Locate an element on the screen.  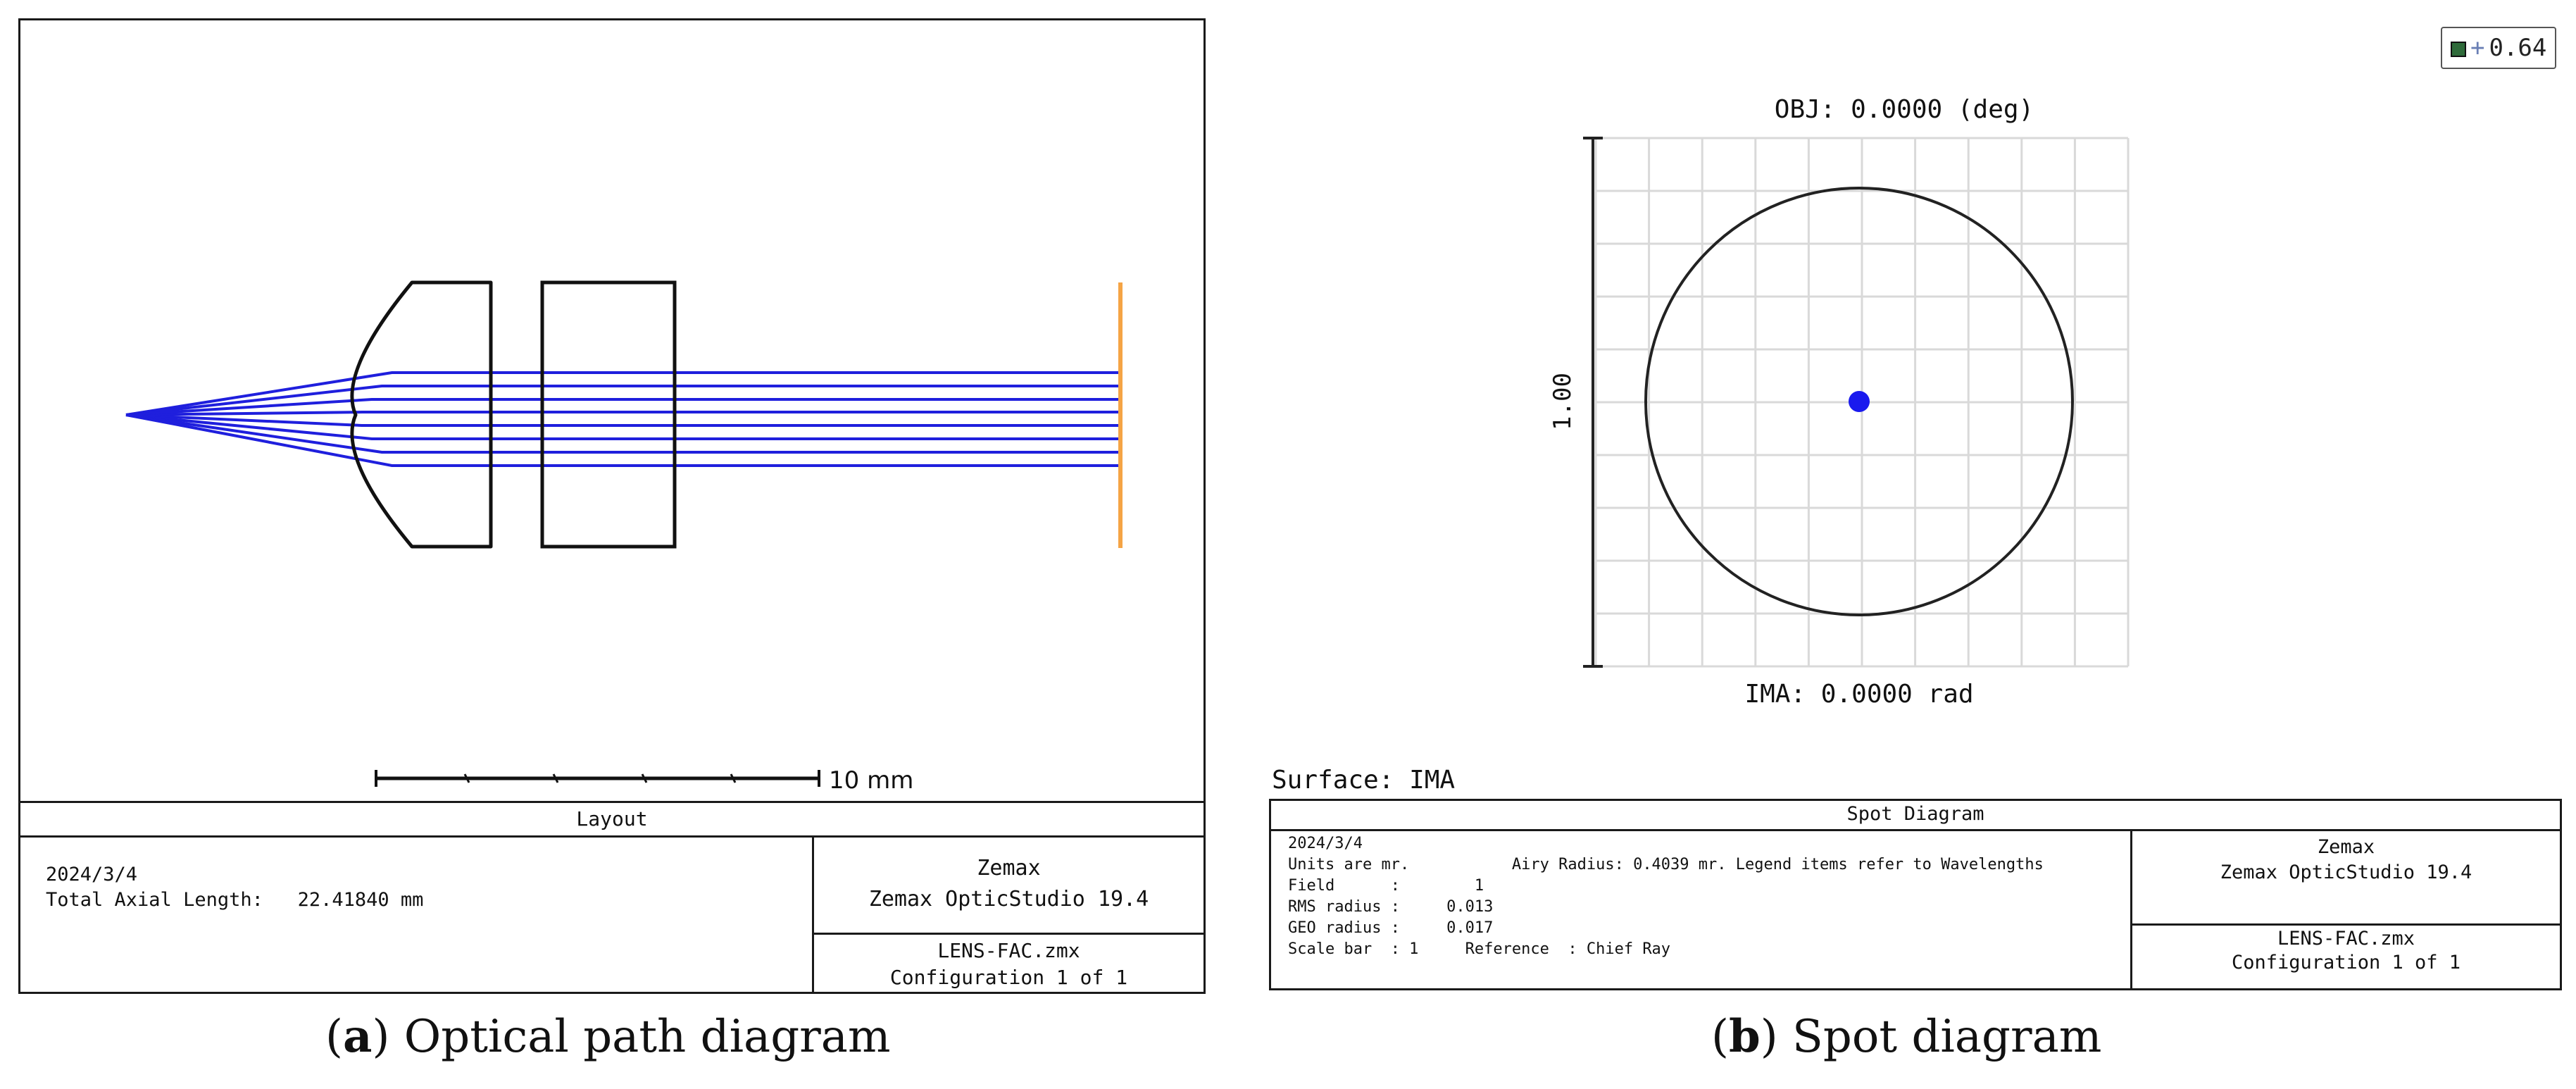
ray-bundle is located at coordinates (622, 419).